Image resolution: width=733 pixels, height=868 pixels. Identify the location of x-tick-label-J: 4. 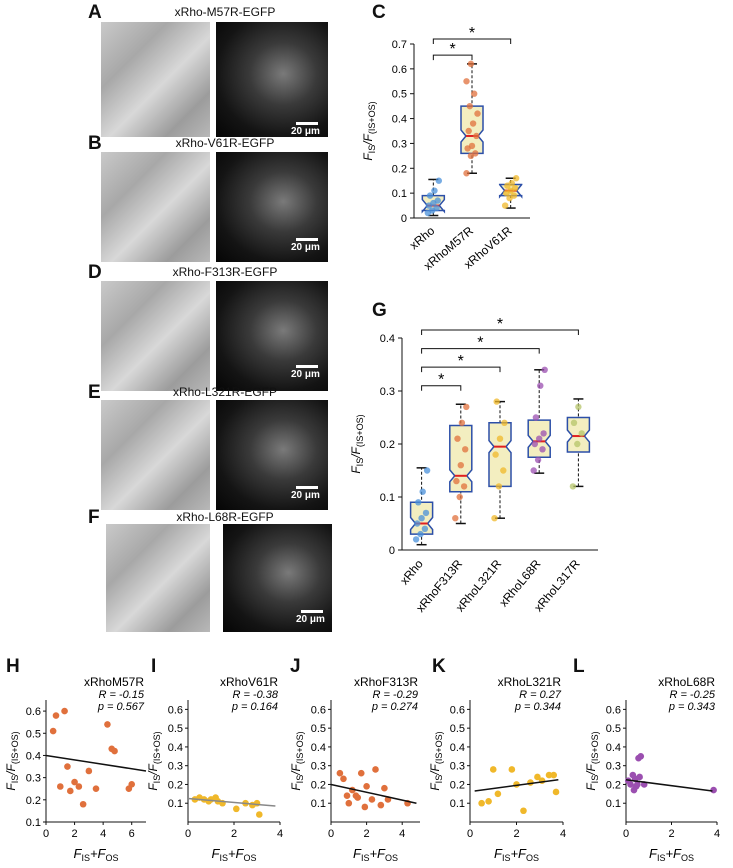
(402, 834).